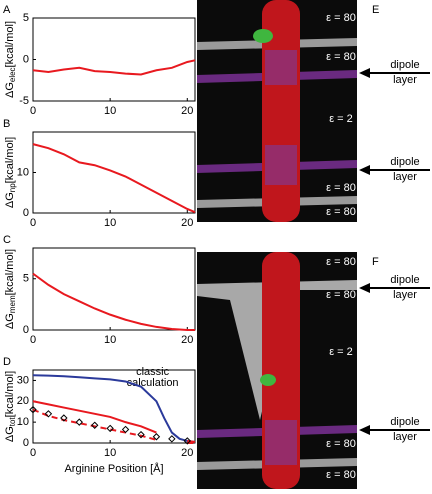  Describe the element at coordinates (7, 240) in the screenshot. I see `panel-label: C` at that location.